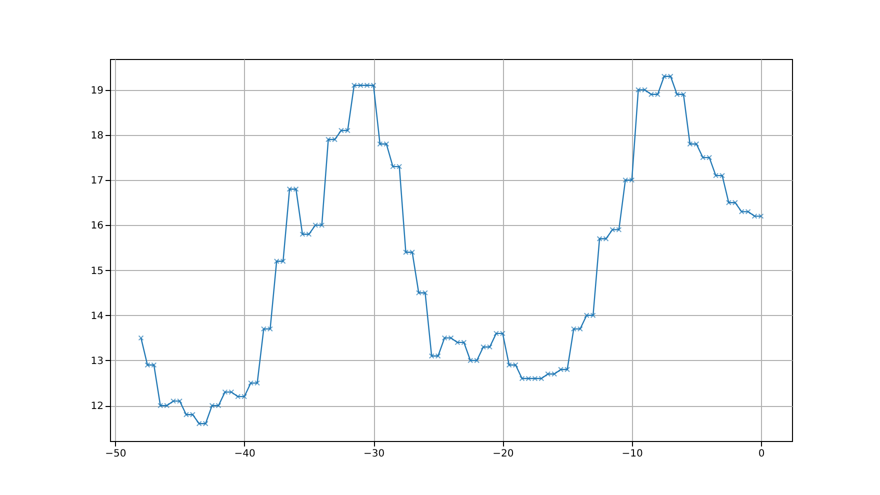  I want to click on y-tick-label: 16, so click(97, 226).